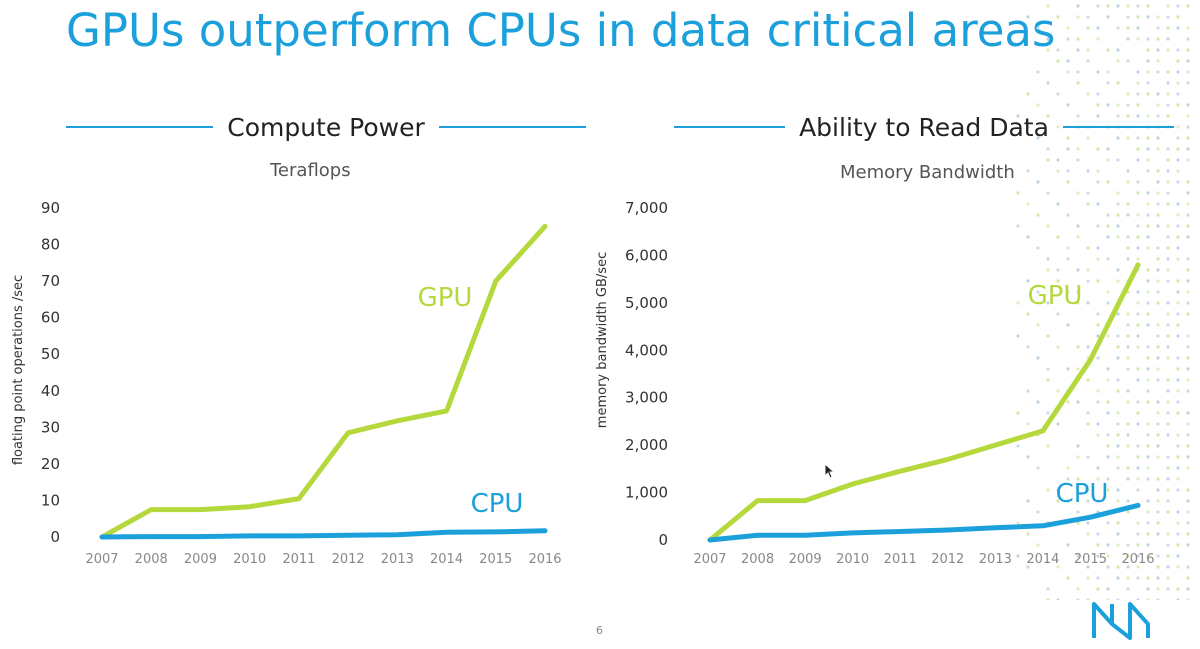 The image size is (1200, 649). Describe the element at coordinates (1103, 302) in the screenshot. I see `decorative-dot-pattern` at that location.